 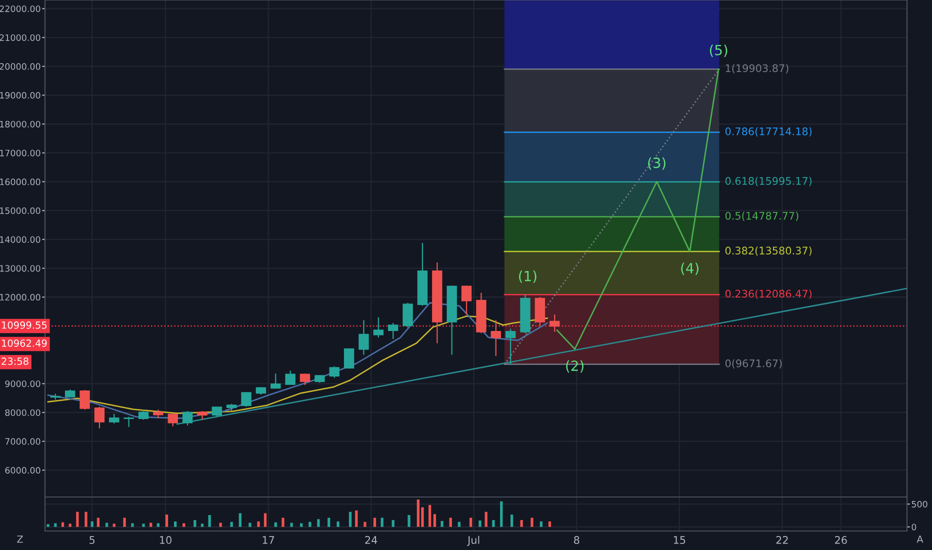 What do you see at coordinates (20, 8) in the screenshot?
I see `y-tick-label: 22000.00` at bounding box center [20, 8].